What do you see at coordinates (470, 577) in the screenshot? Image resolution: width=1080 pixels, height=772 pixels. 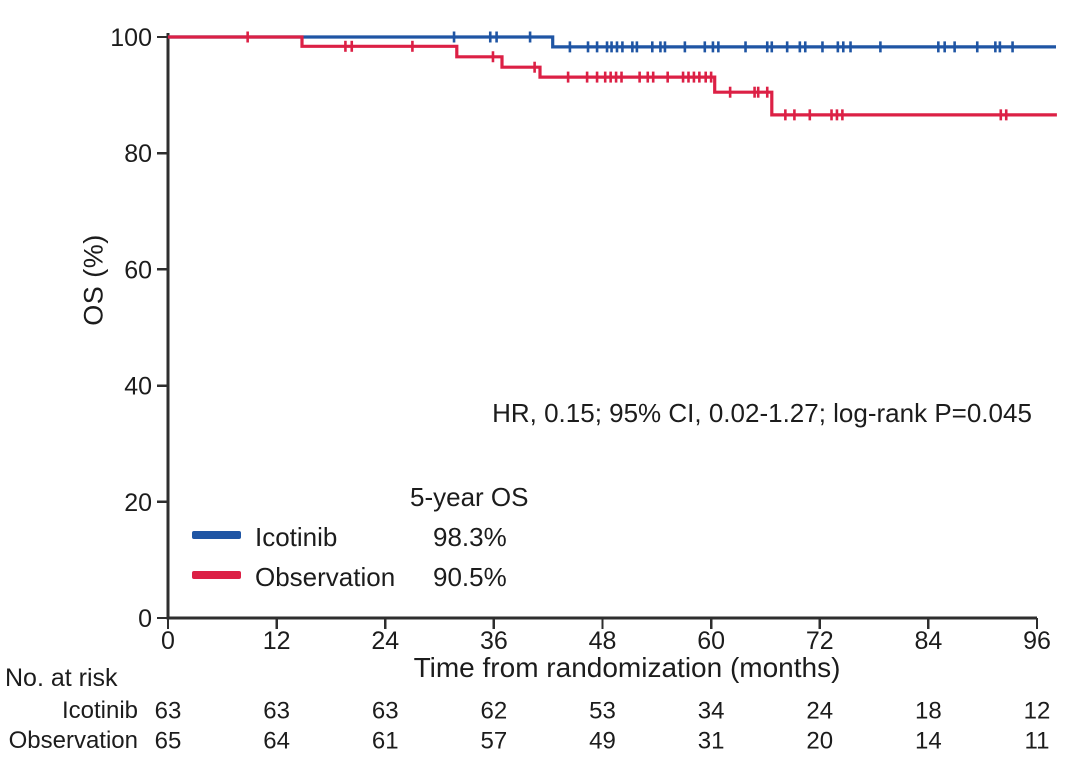 I see `observation-5yr-os-value: 90.5%` at bounding box center [470, 577].